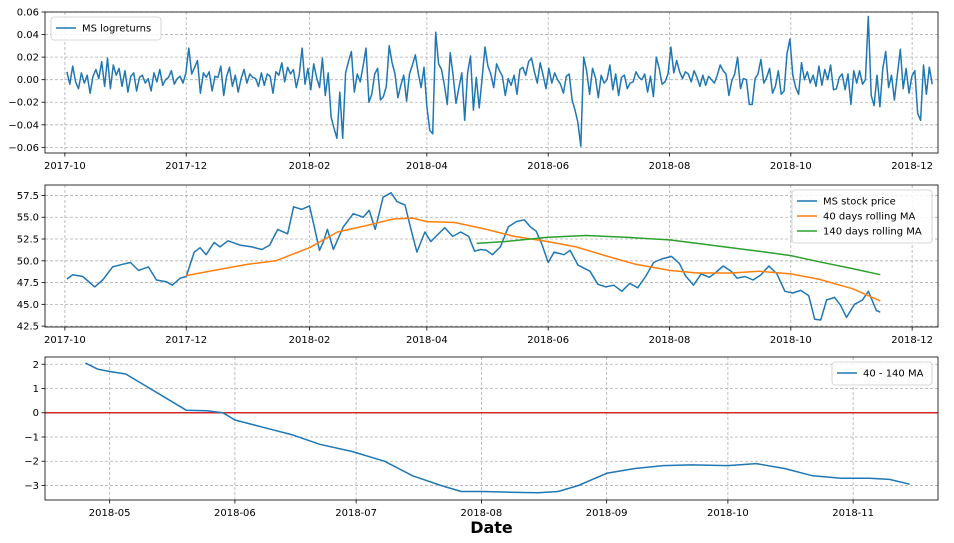  What do you see at coordinates (23, 148) in the screenshot?
I see `y-tick-label: −0.06` at bounding box center [23, 148].